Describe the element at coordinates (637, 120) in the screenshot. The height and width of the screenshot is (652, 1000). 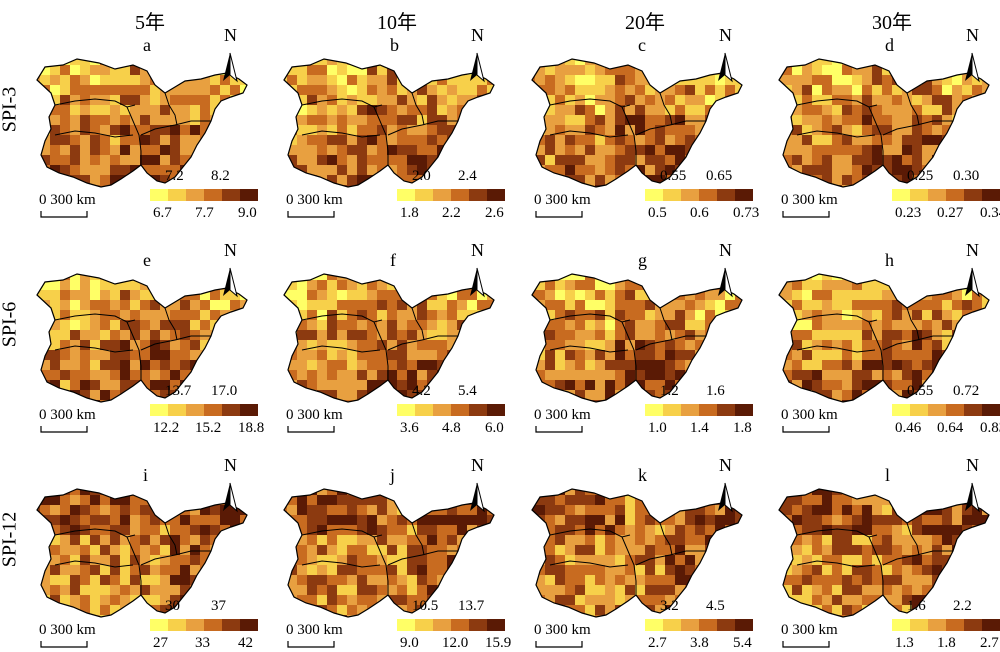
I see `basin-map-c` at that location.